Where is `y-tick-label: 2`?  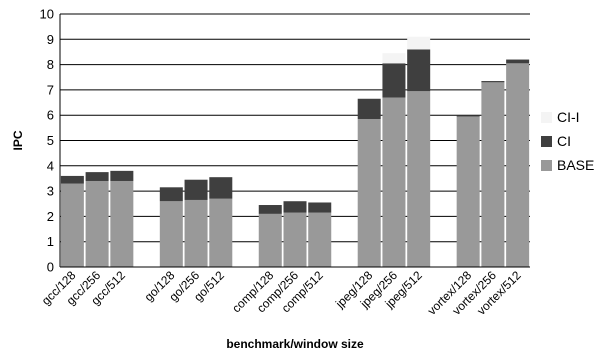 y-tick-label: 2 is located at coordinates (50, 216).